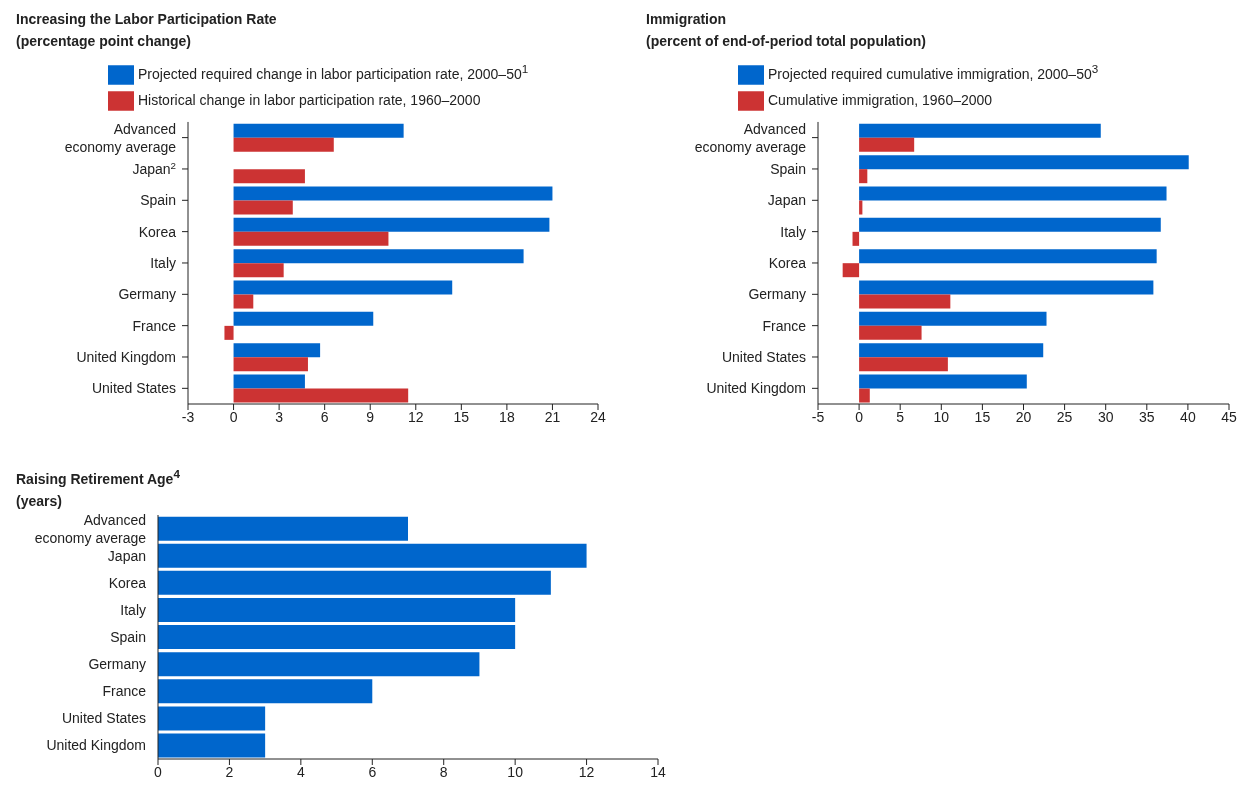 The width and height of the screenshot is (1241, 793). I want to click on x-tick-label: 14, so click(658, 771).